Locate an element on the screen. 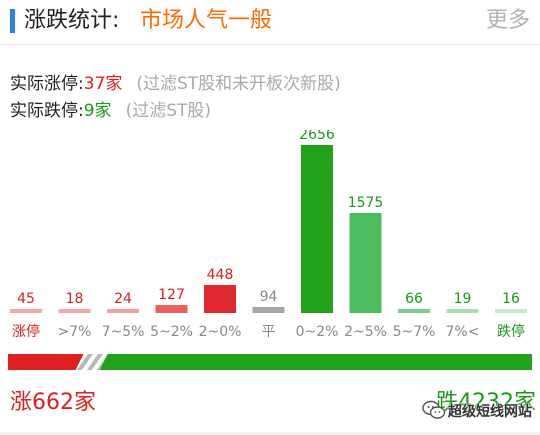 The width and height of the screenshot is (540, 435). up-down-ratio-bar is located at coordinates (270, 362).